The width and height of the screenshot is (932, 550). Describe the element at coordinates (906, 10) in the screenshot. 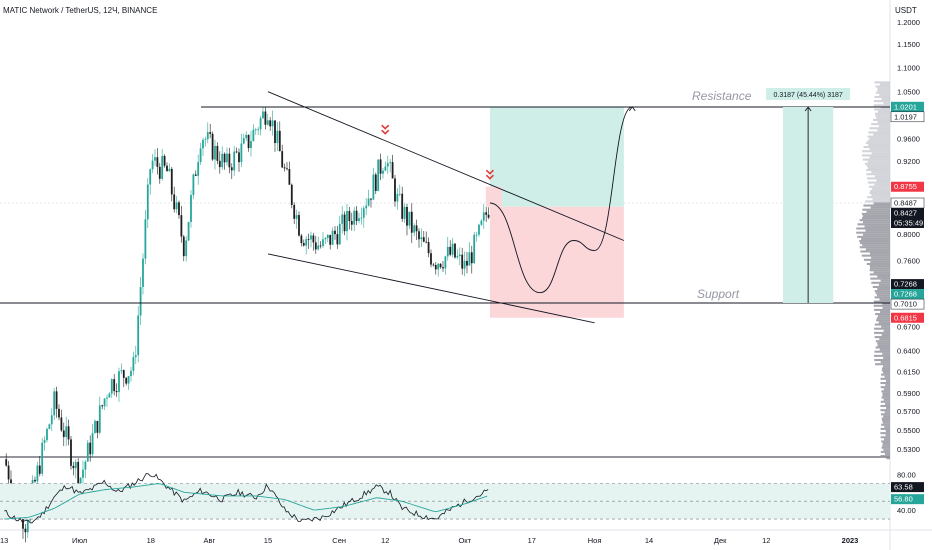

I see `currency-label: USDT` at that location.